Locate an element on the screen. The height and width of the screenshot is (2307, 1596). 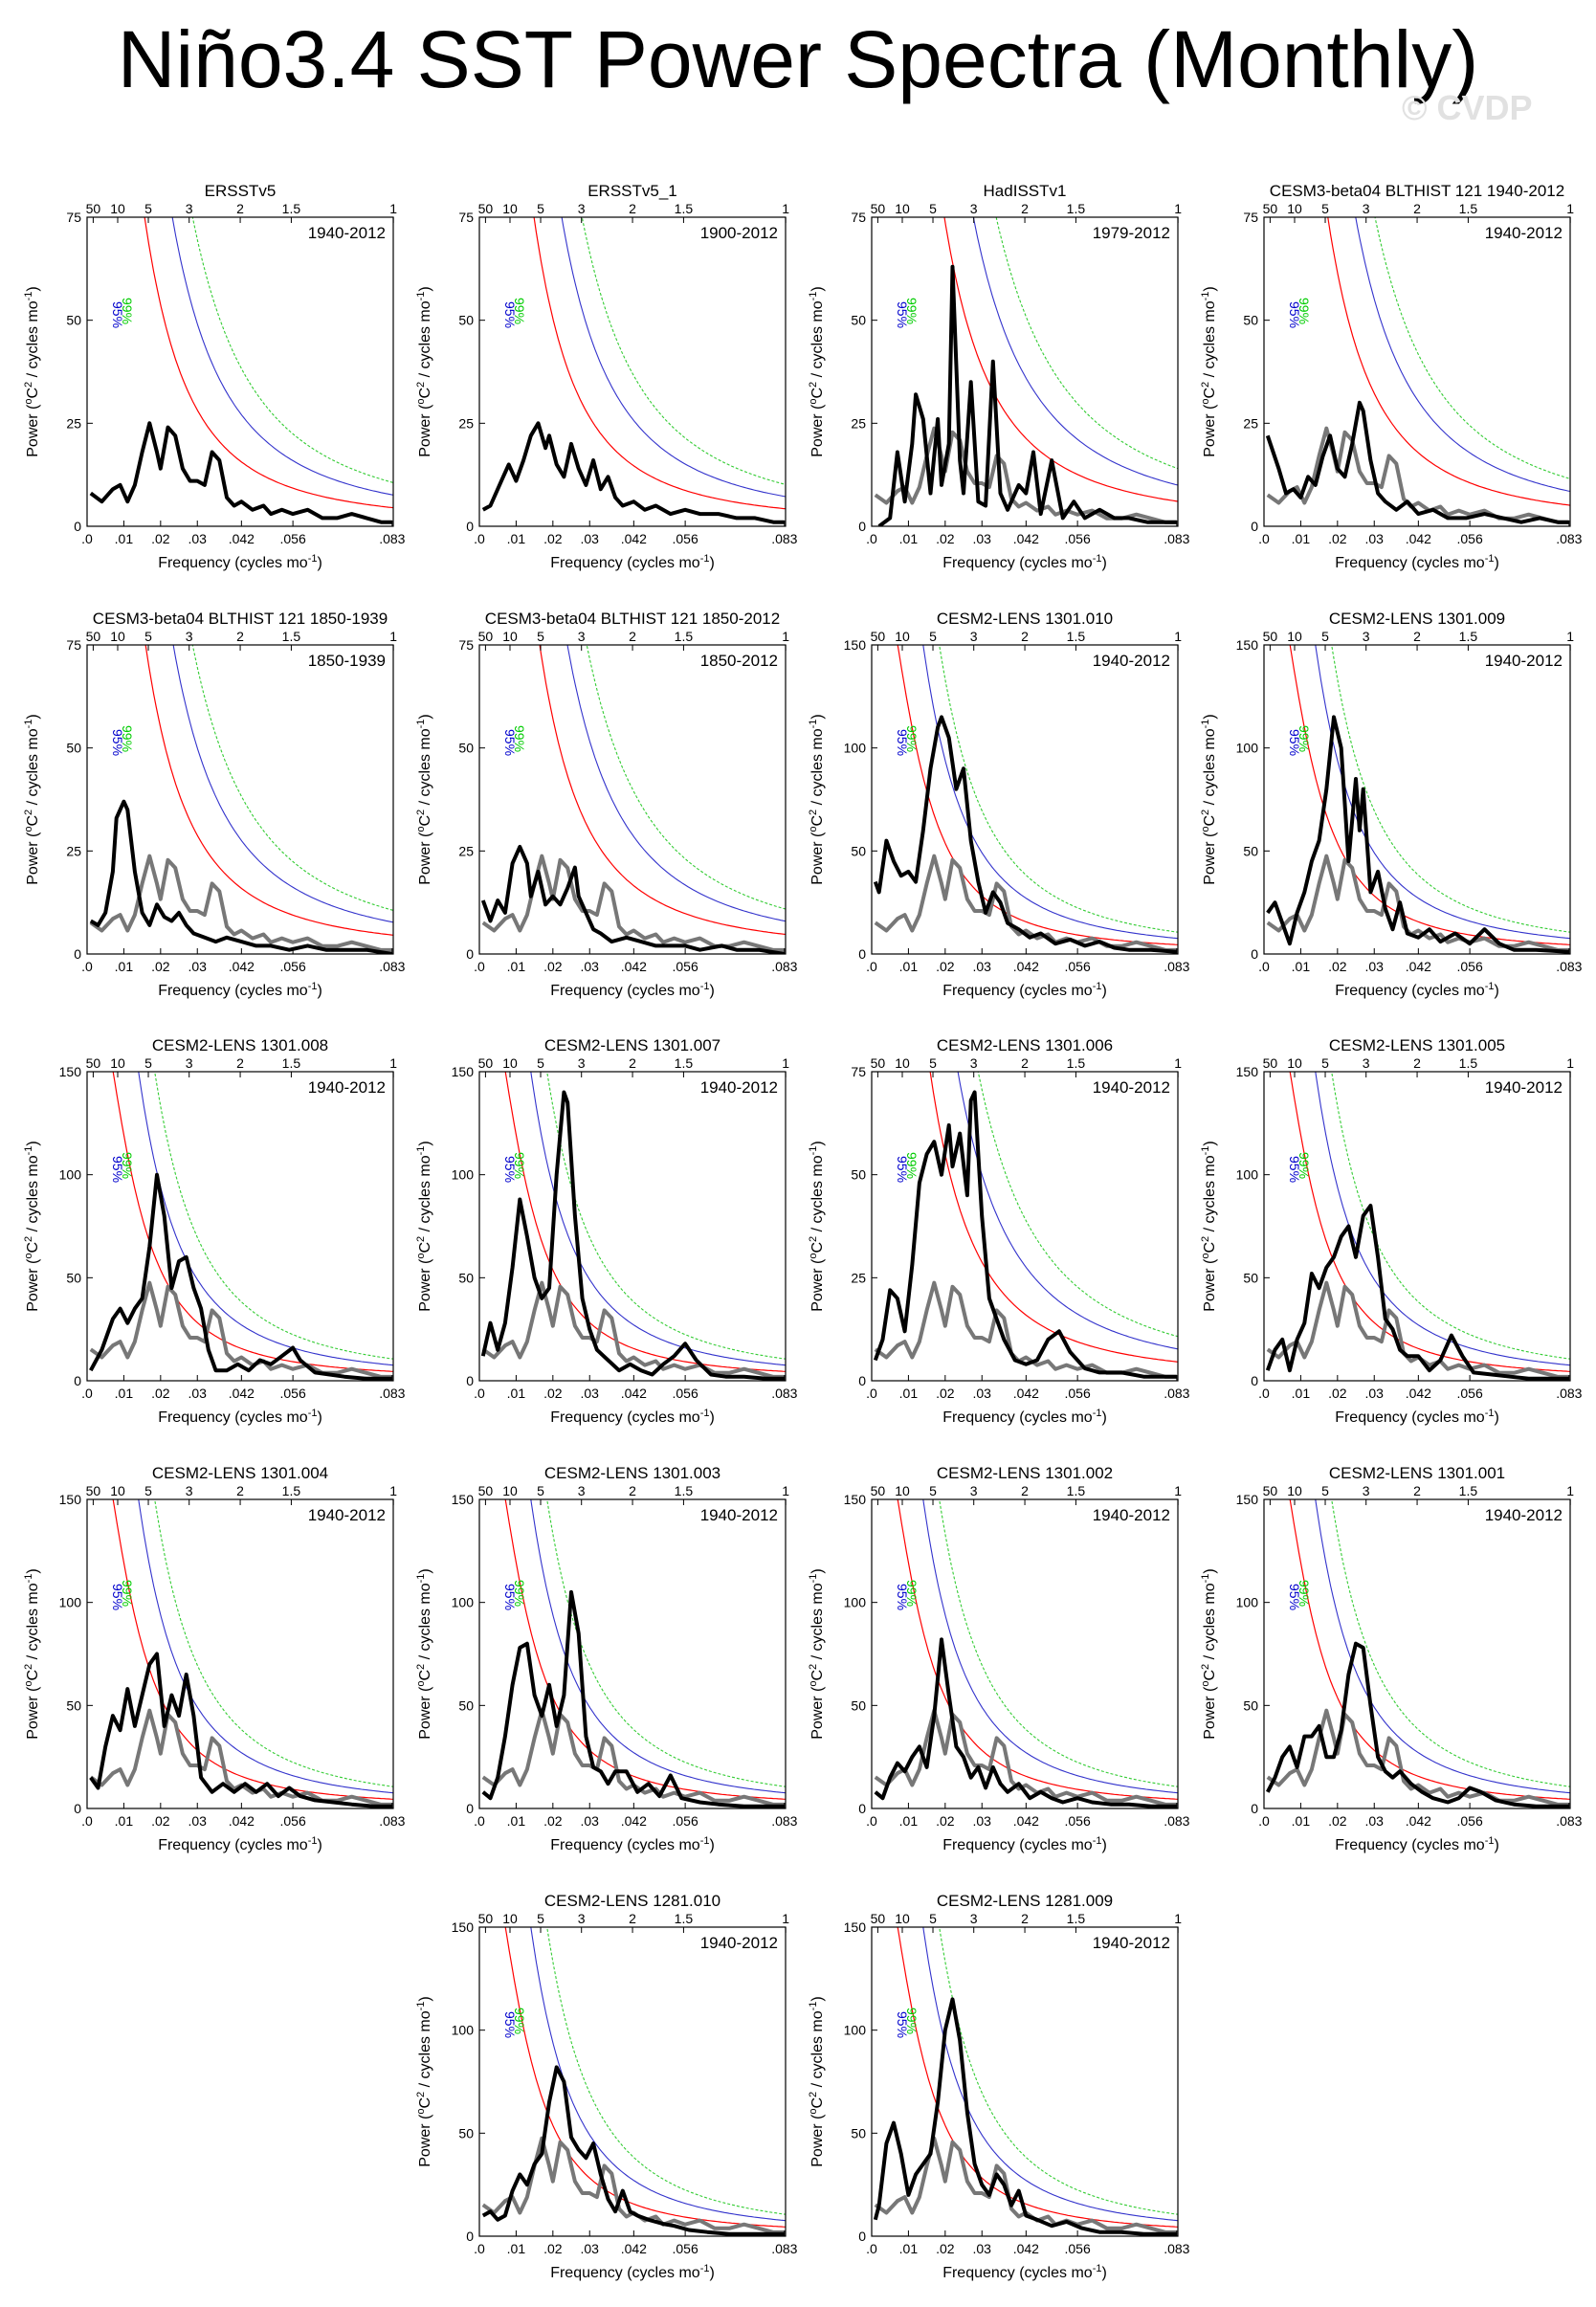
period-tick-label: 5 is located at coordinates (541, 1490).